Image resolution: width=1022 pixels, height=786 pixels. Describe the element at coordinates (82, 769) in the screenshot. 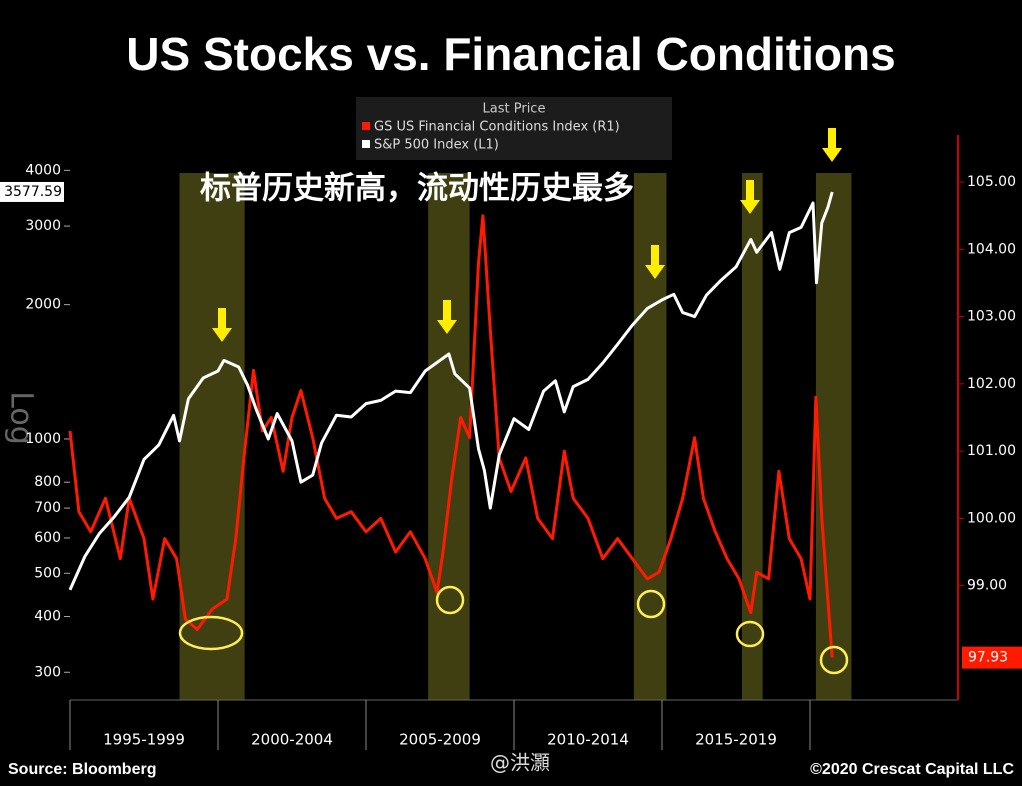

I see `source: Source: Bloomberg` at that location.